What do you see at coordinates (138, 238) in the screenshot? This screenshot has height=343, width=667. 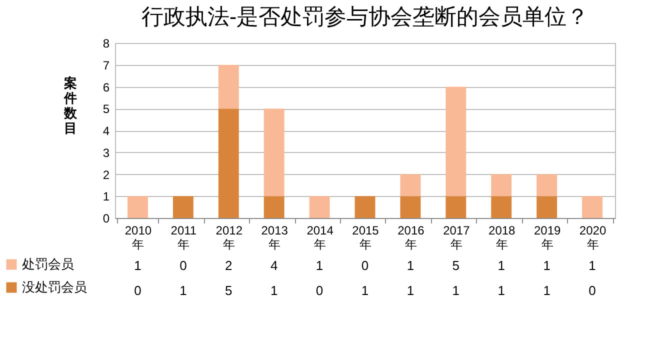 I see `x-tick-label: 2010年` at bounding box center [138, 238].